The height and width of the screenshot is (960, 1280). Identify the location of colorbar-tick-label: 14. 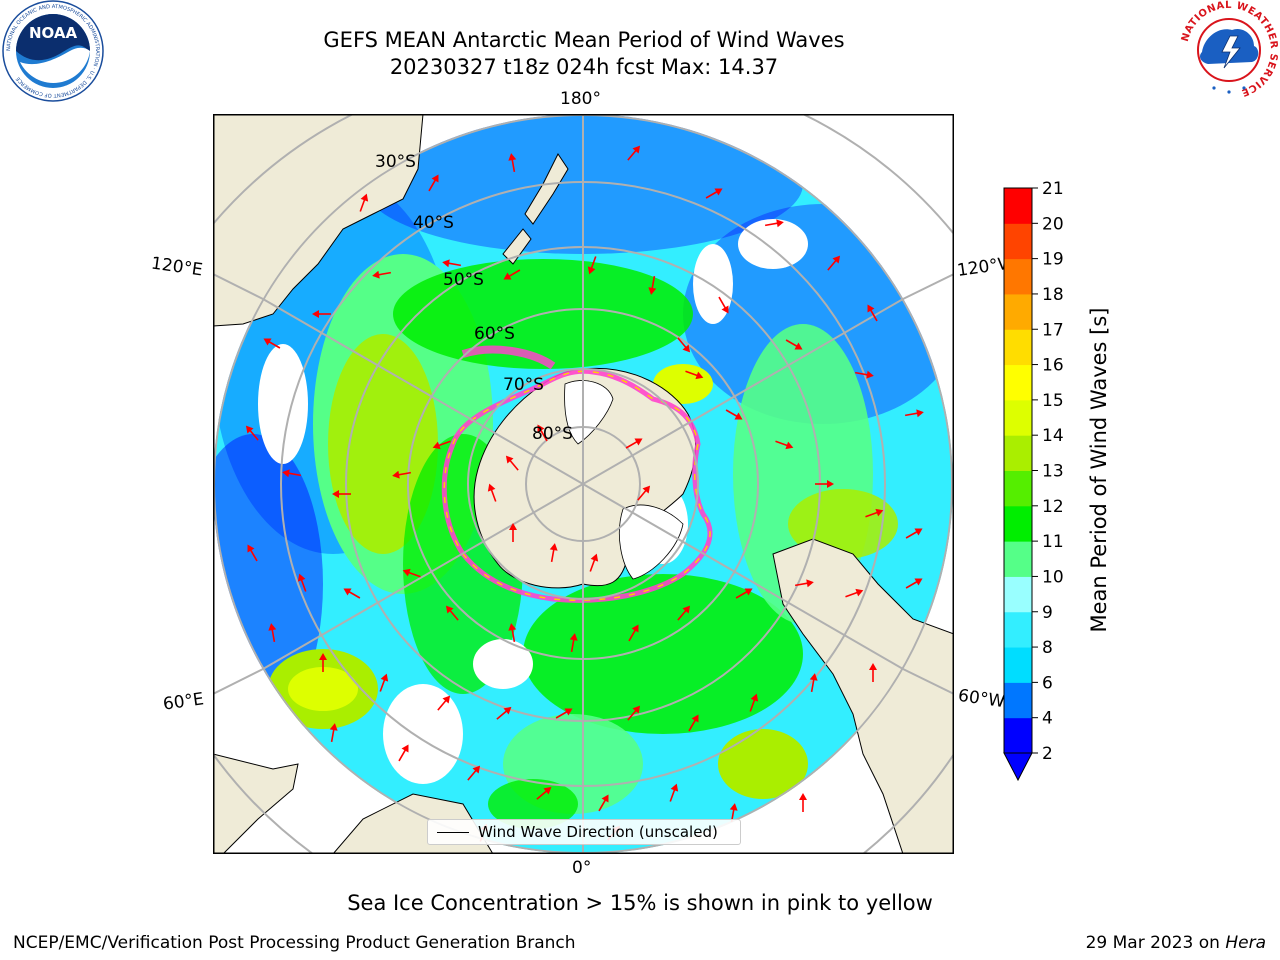
(1053, 436).